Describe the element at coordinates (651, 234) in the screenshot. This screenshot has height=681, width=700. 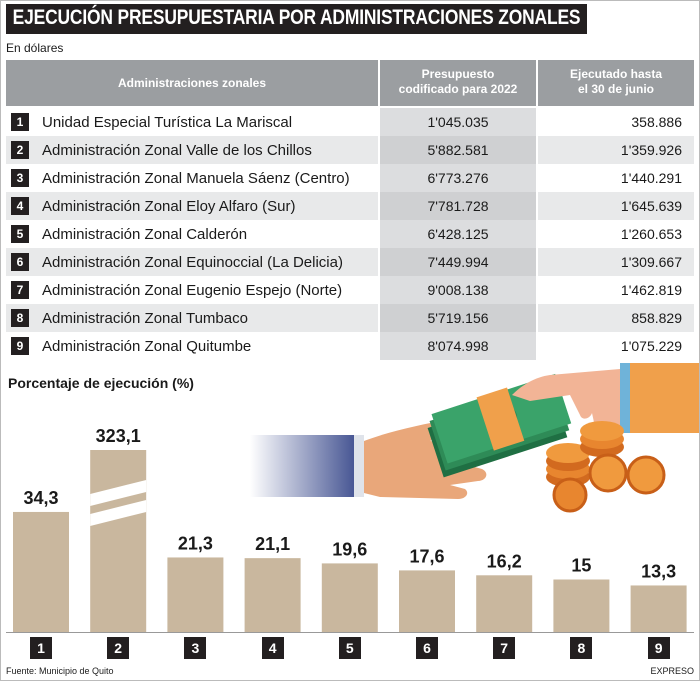
I see `executed-value: 1'260.653` at that location.